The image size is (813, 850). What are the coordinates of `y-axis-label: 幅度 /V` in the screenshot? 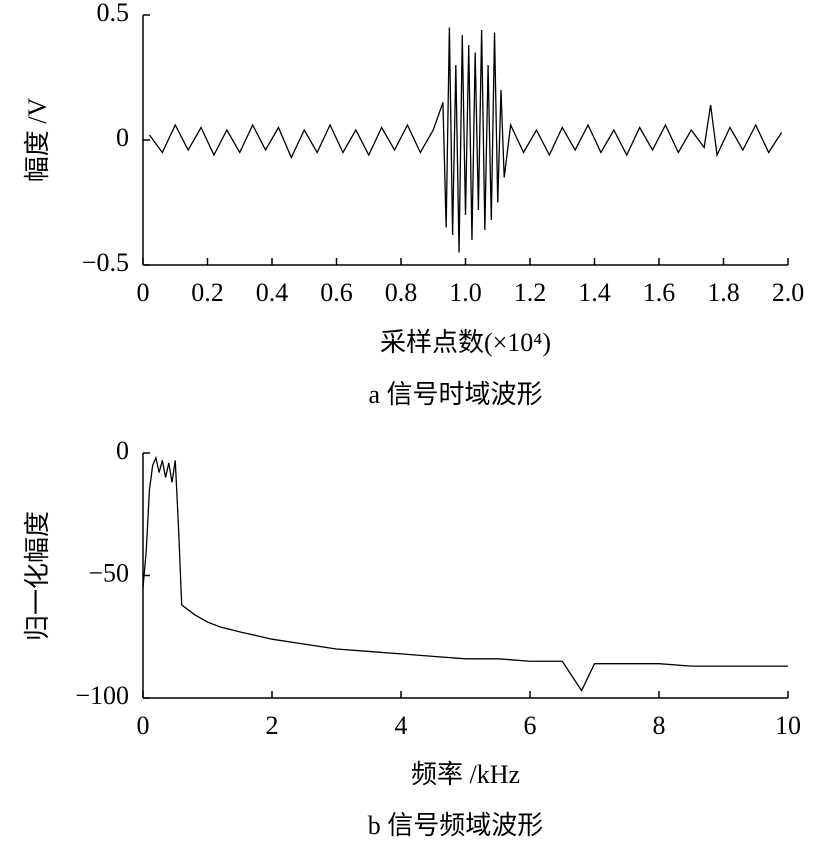 It's located at (37, 140).